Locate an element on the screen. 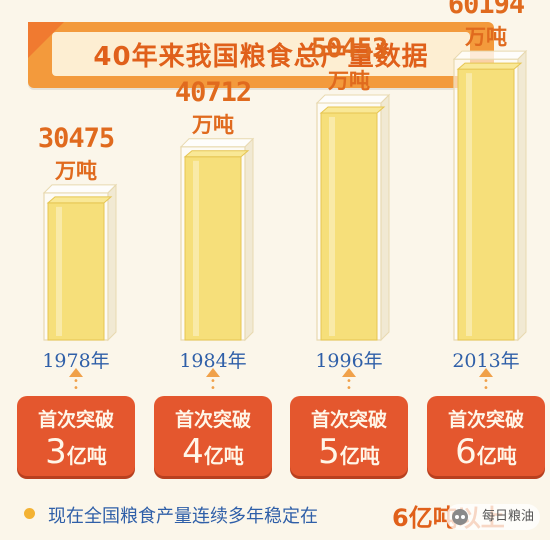 The image size is (550, 540). milestone-box-2: 首次突破 5亿吨 is located at coordinates (349, 436).